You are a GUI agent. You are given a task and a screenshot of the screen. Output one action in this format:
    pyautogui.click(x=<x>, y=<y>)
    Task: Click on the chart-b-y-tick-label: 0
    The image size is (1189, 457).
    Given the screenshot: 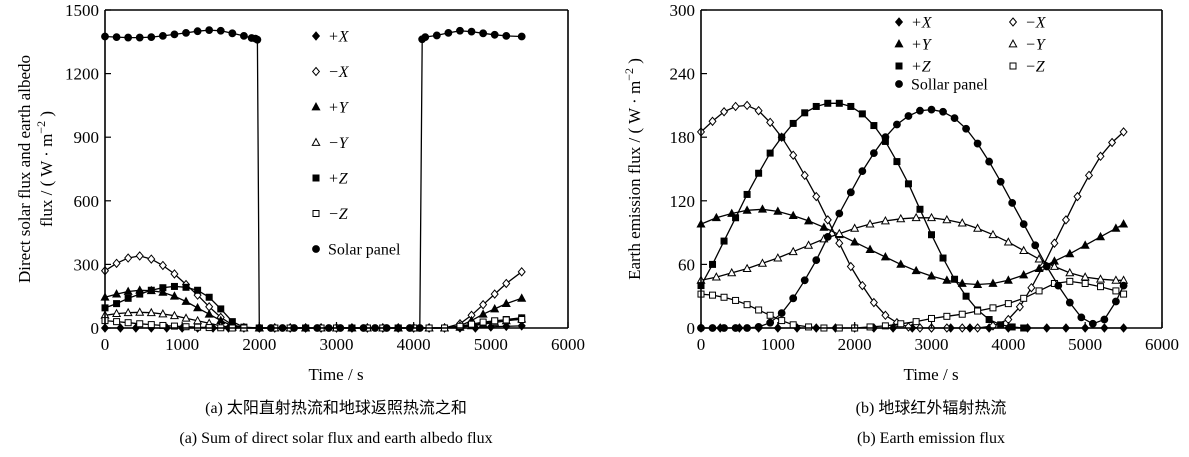 What is the action you would take?
    pyautogui.click(x=691, y=328)
    